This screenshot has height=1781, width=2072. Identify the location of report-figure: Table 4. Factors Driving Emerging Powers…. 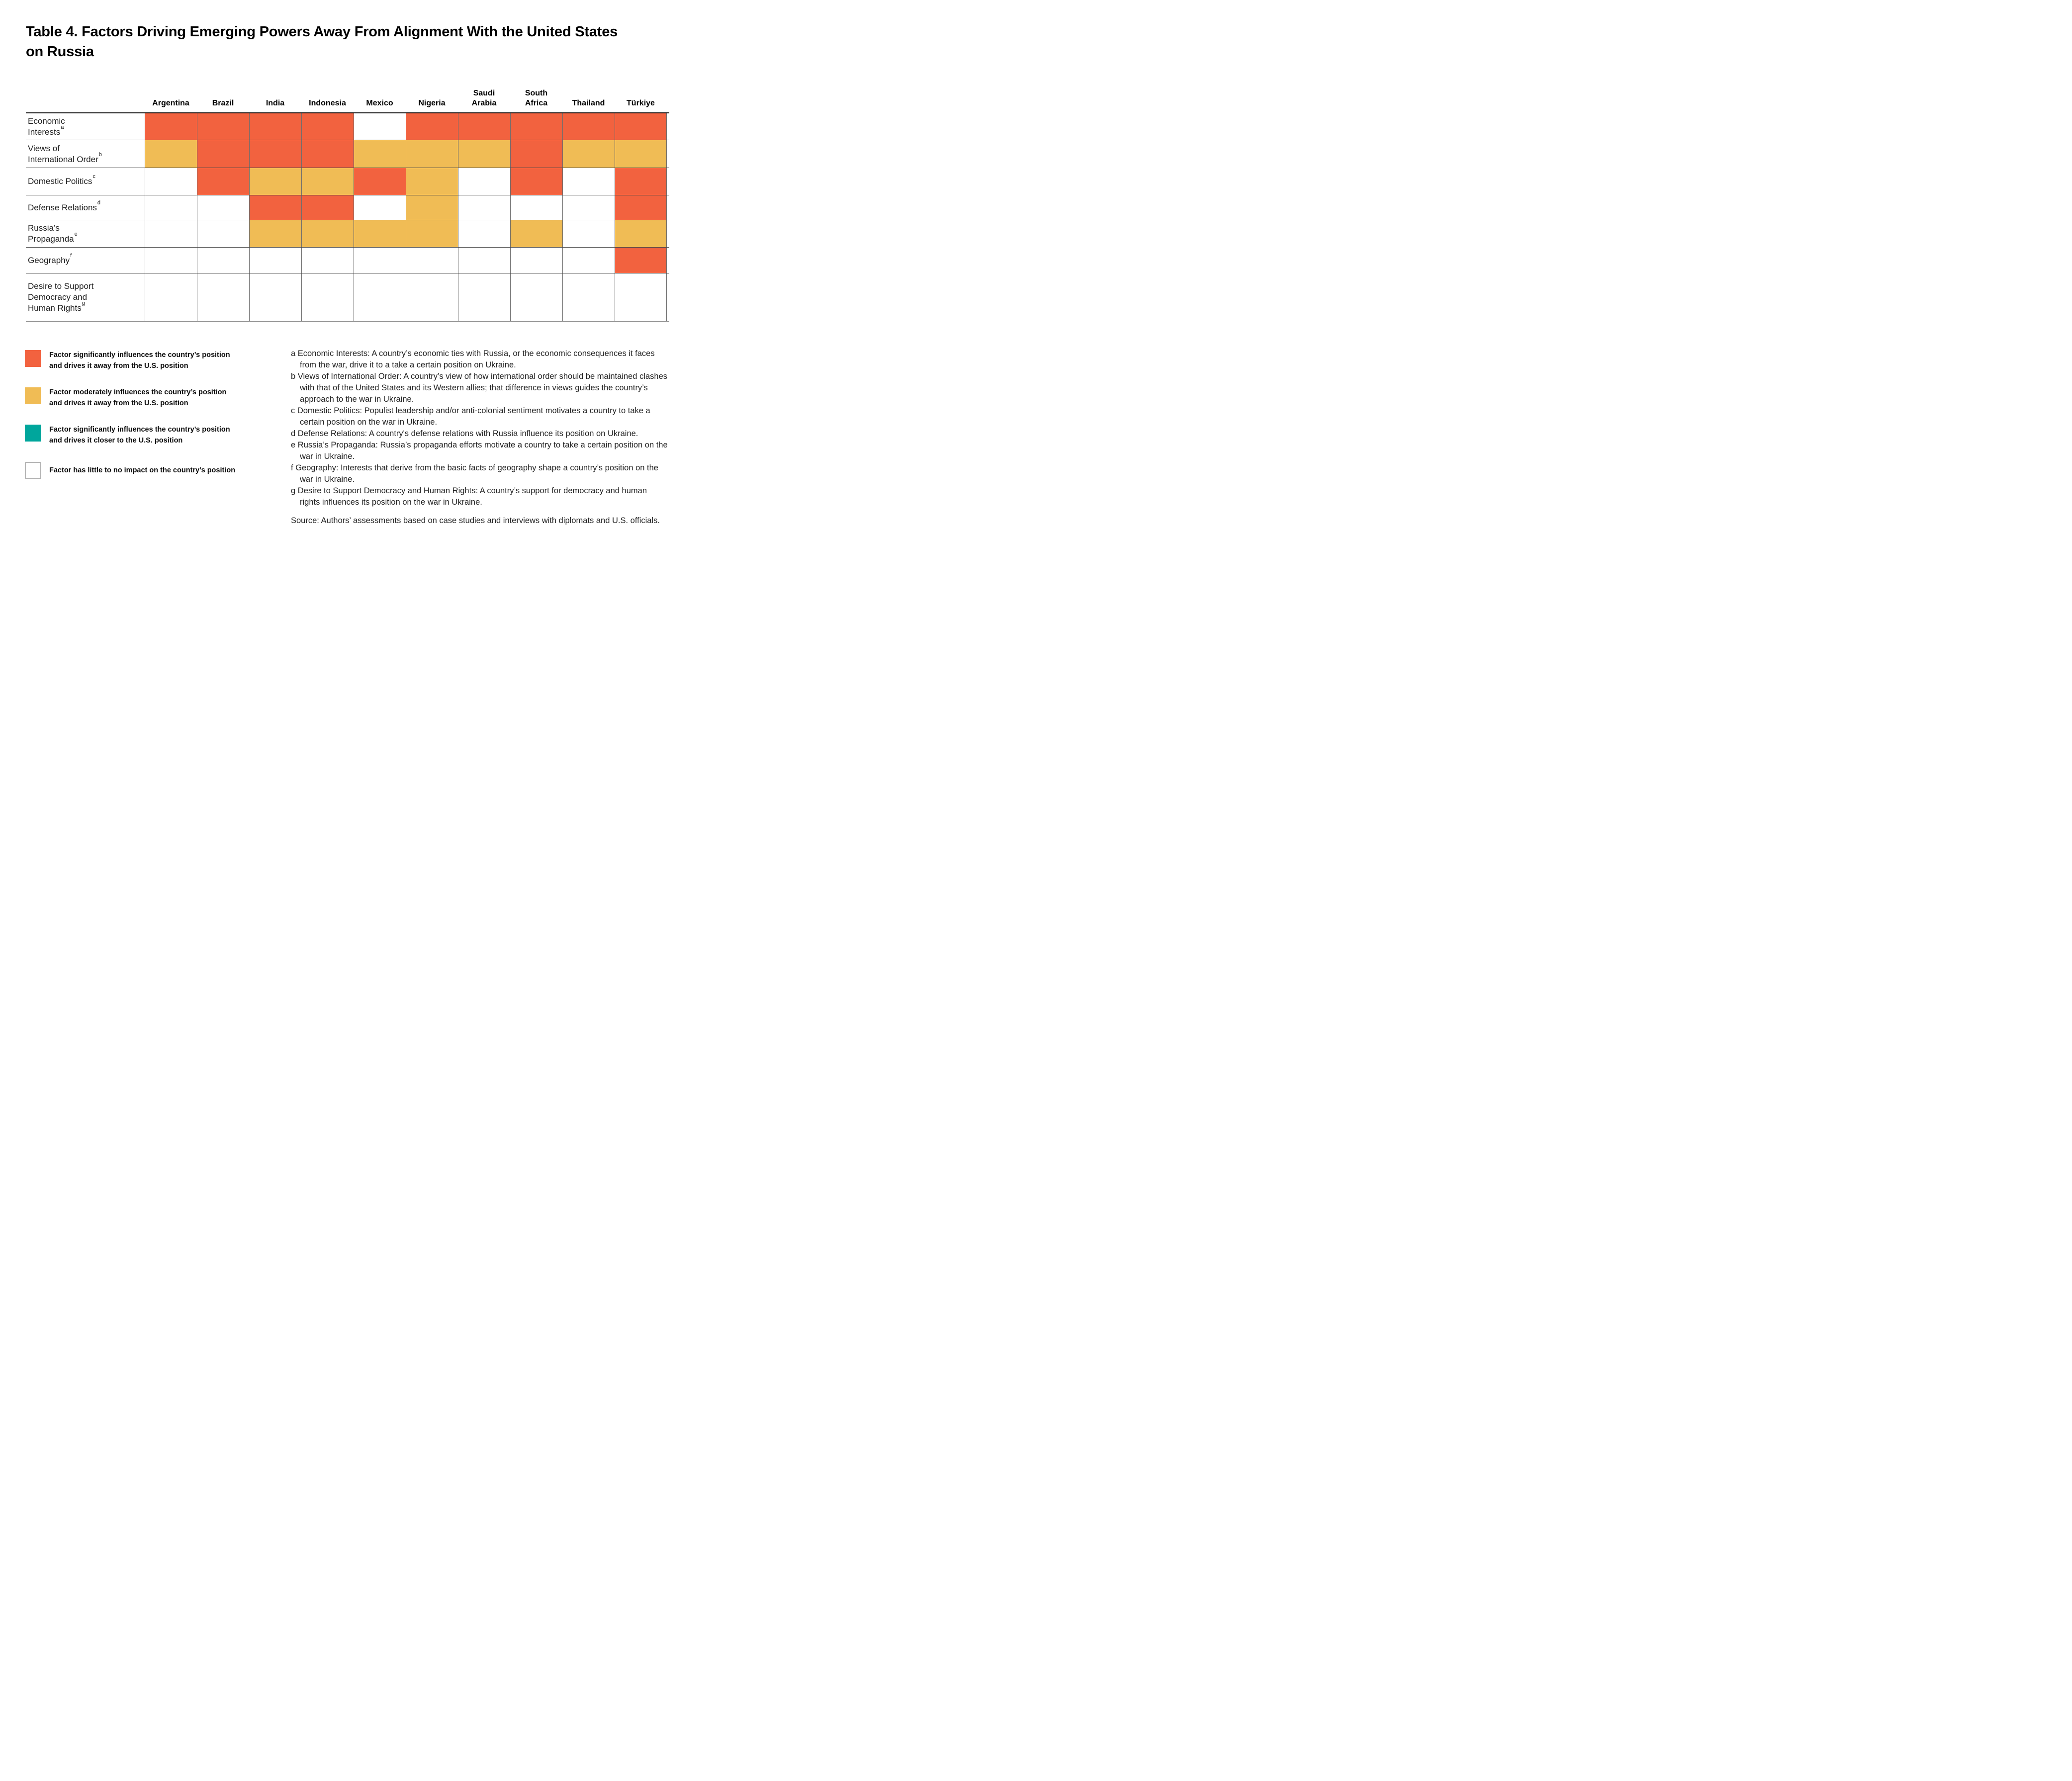
(345, 297).